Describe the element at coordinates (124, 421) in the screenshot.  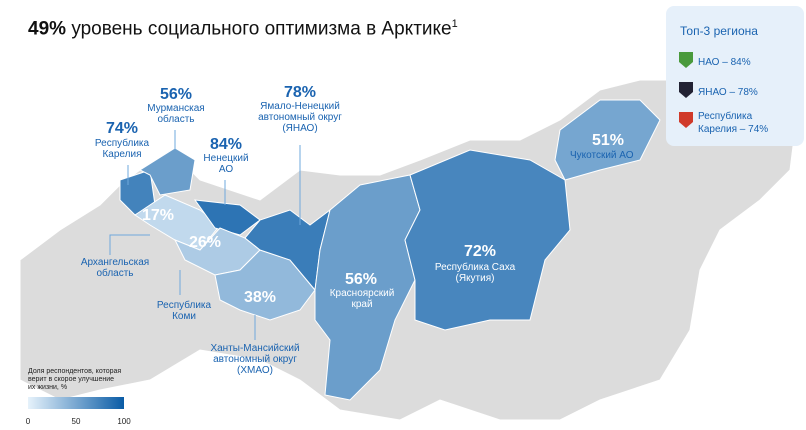
I see `legend-tick-label: 100` at that location.